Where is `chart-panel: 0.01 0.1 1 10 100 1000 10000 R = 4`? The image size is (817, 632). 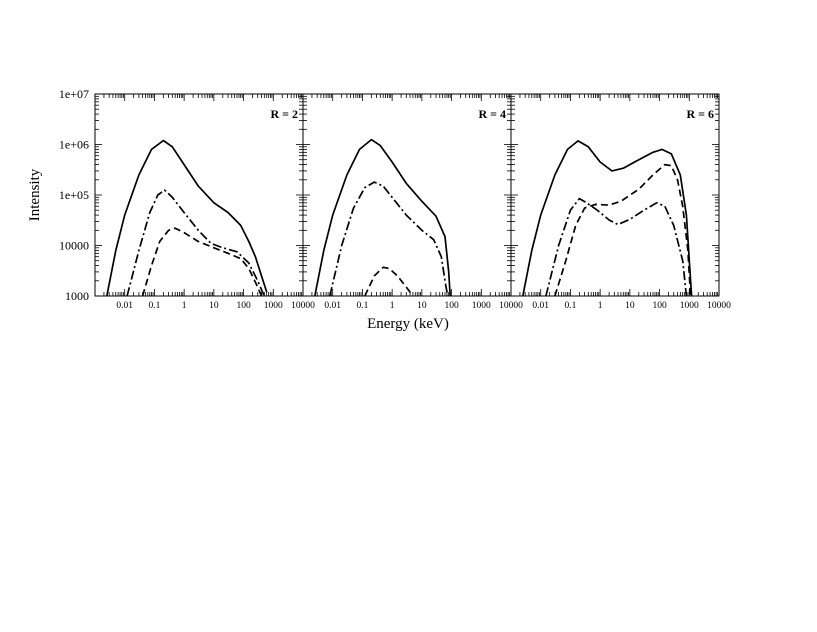
chart-panel: 0.01 0.1 1 10 100 1000 10000 R = 4 is located at coordinates (412, 202).